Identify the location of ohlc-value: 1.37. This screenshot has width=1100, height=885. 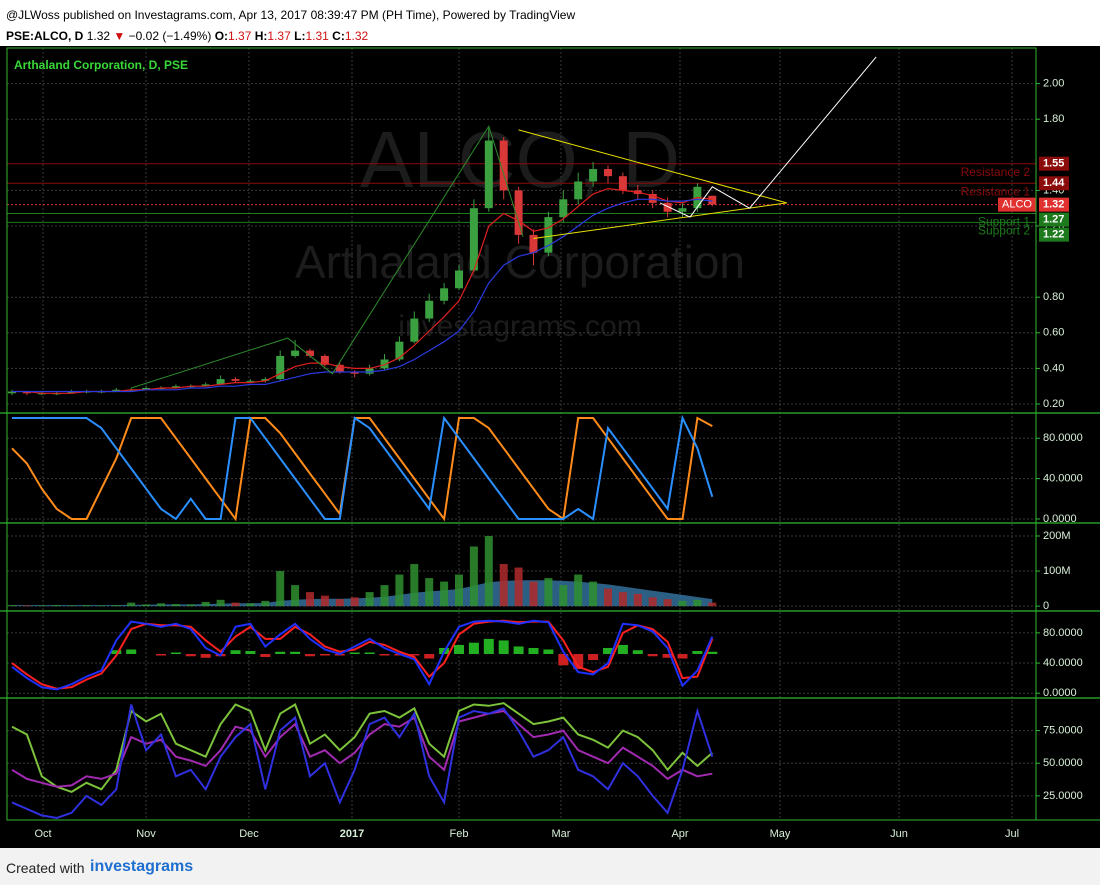
(240, 36).